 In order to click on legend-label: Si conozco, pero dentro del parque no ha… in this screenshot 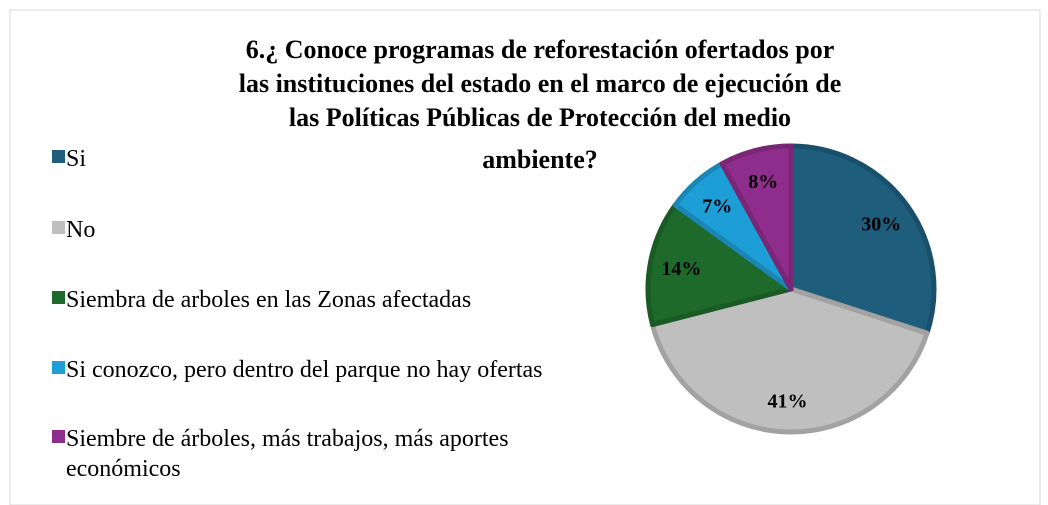, I will do `click(304, 370)`.